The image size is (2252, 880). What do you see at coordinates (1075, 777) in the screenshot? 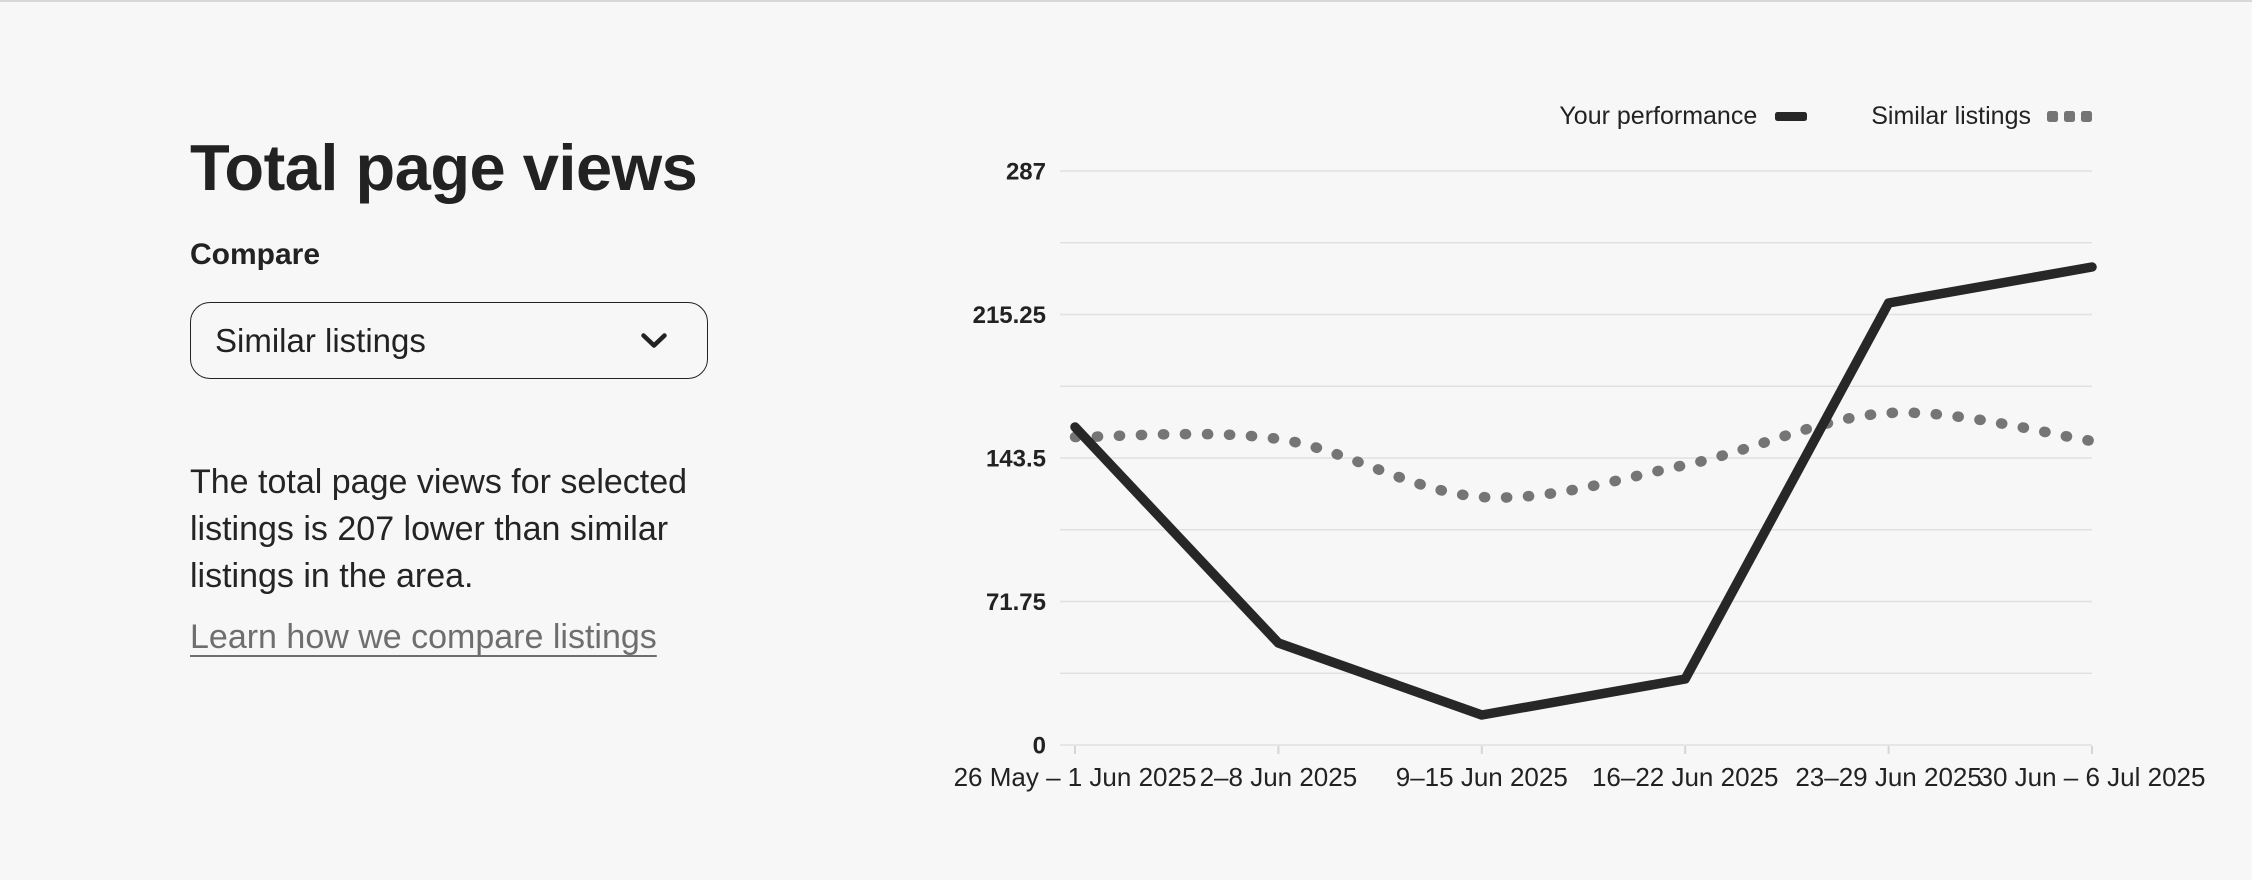
I see `x-axis-label: 26 May – 1 Jun 2025` at bounding box center [1075, 777].